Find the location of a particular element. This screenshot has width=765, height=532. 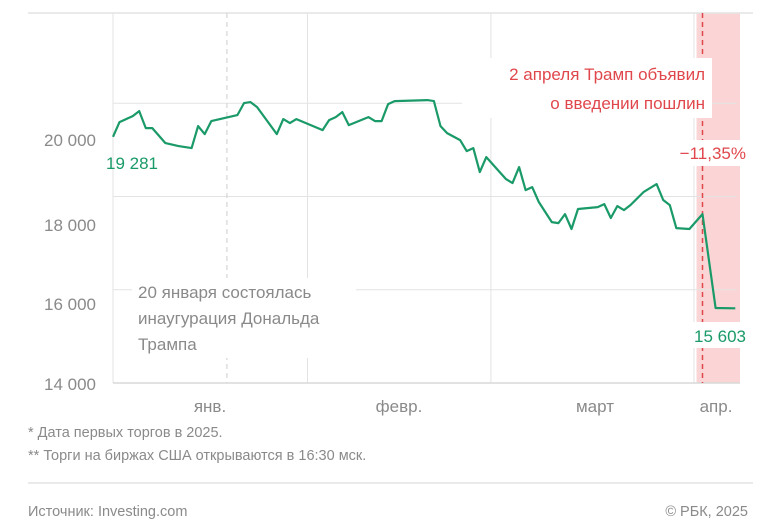

copyright-text: © РБК, 2025 is located at coordinates (706, 512).